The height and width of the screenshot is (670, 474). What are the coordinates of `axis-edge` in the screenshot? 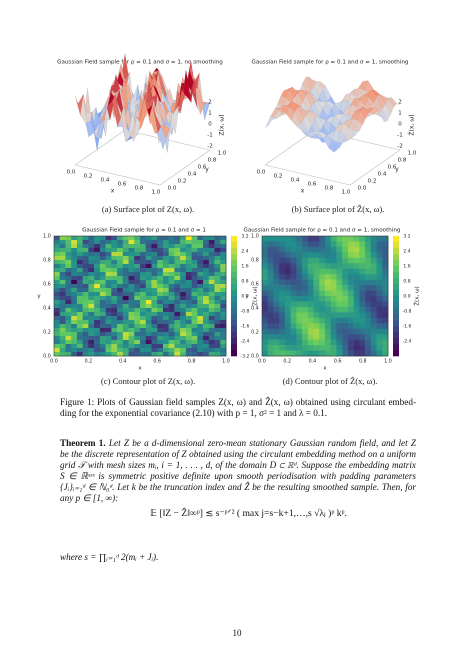 It's located at (117, 175).